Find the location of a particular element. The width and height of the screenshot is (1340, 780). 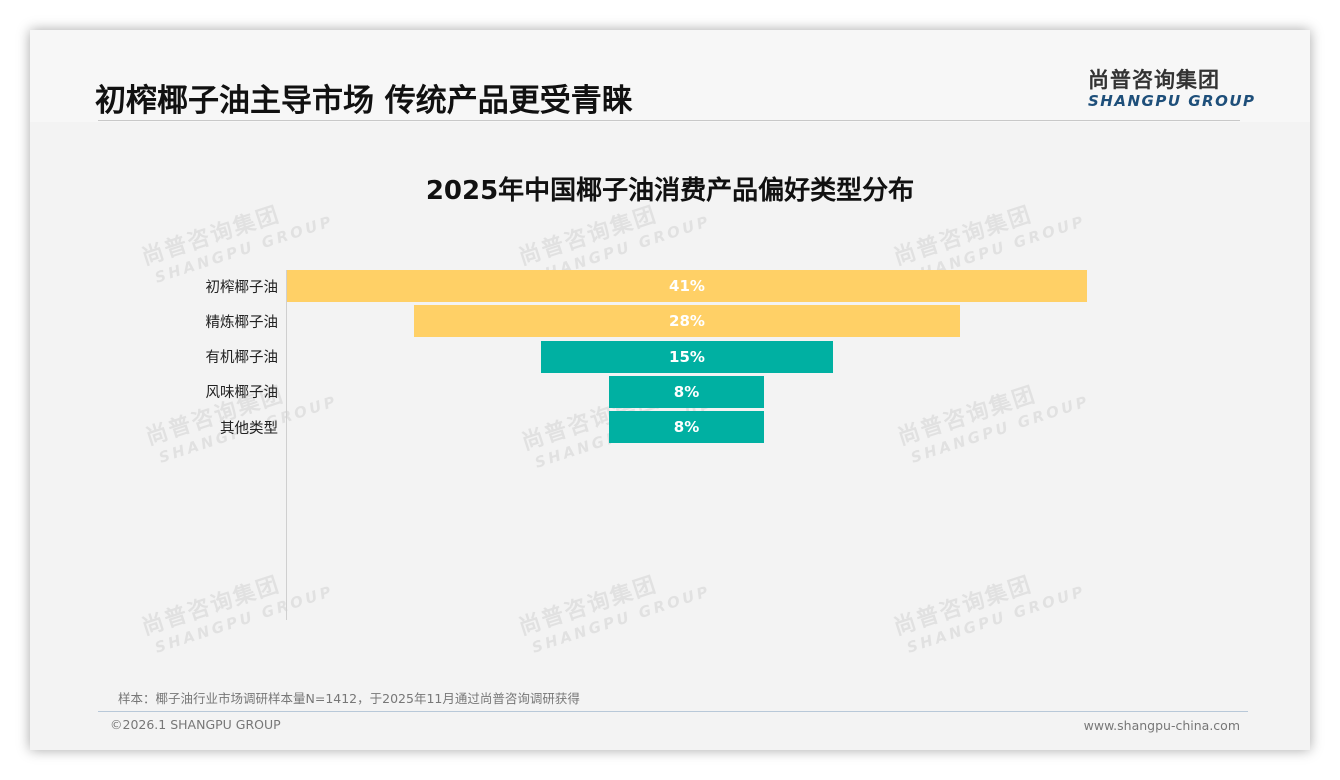

logo-english-text: SHANGPU GROUP is located at coordinates (1172, 101).